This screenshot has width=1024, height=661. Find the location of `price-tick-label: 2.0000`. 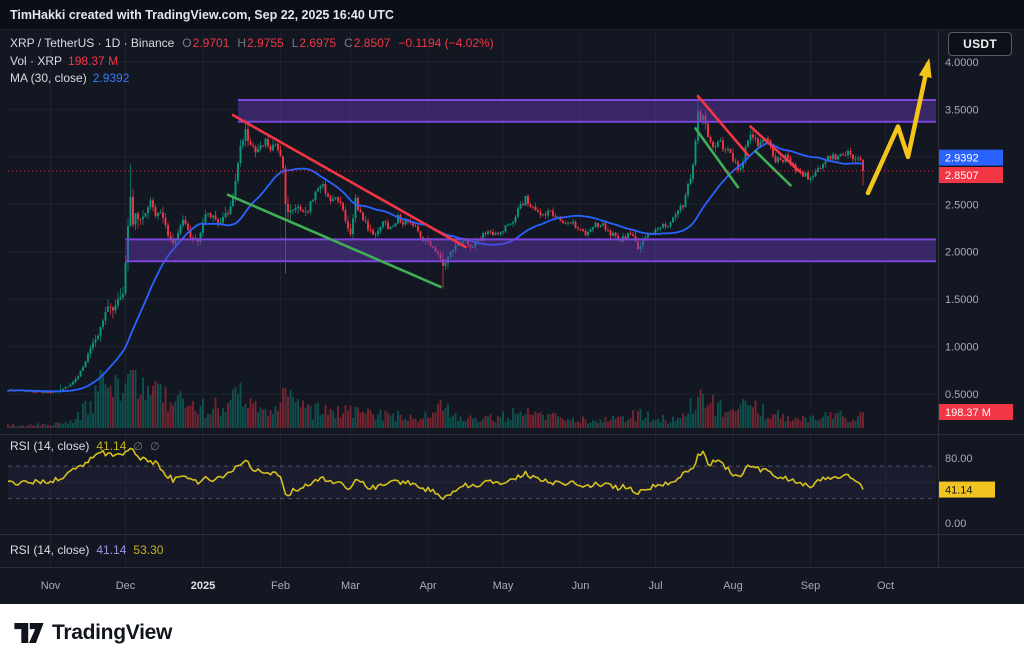

price-tick-label: 2.0000 is located at coordinates (962, 253).